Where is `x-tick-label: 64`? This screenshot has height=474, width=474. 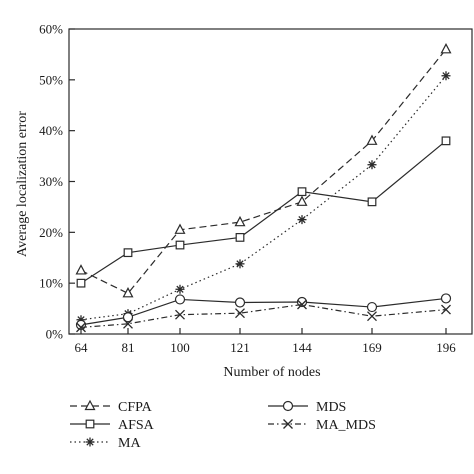 x-tick-label: 64 is located at coordinates (82, 347).